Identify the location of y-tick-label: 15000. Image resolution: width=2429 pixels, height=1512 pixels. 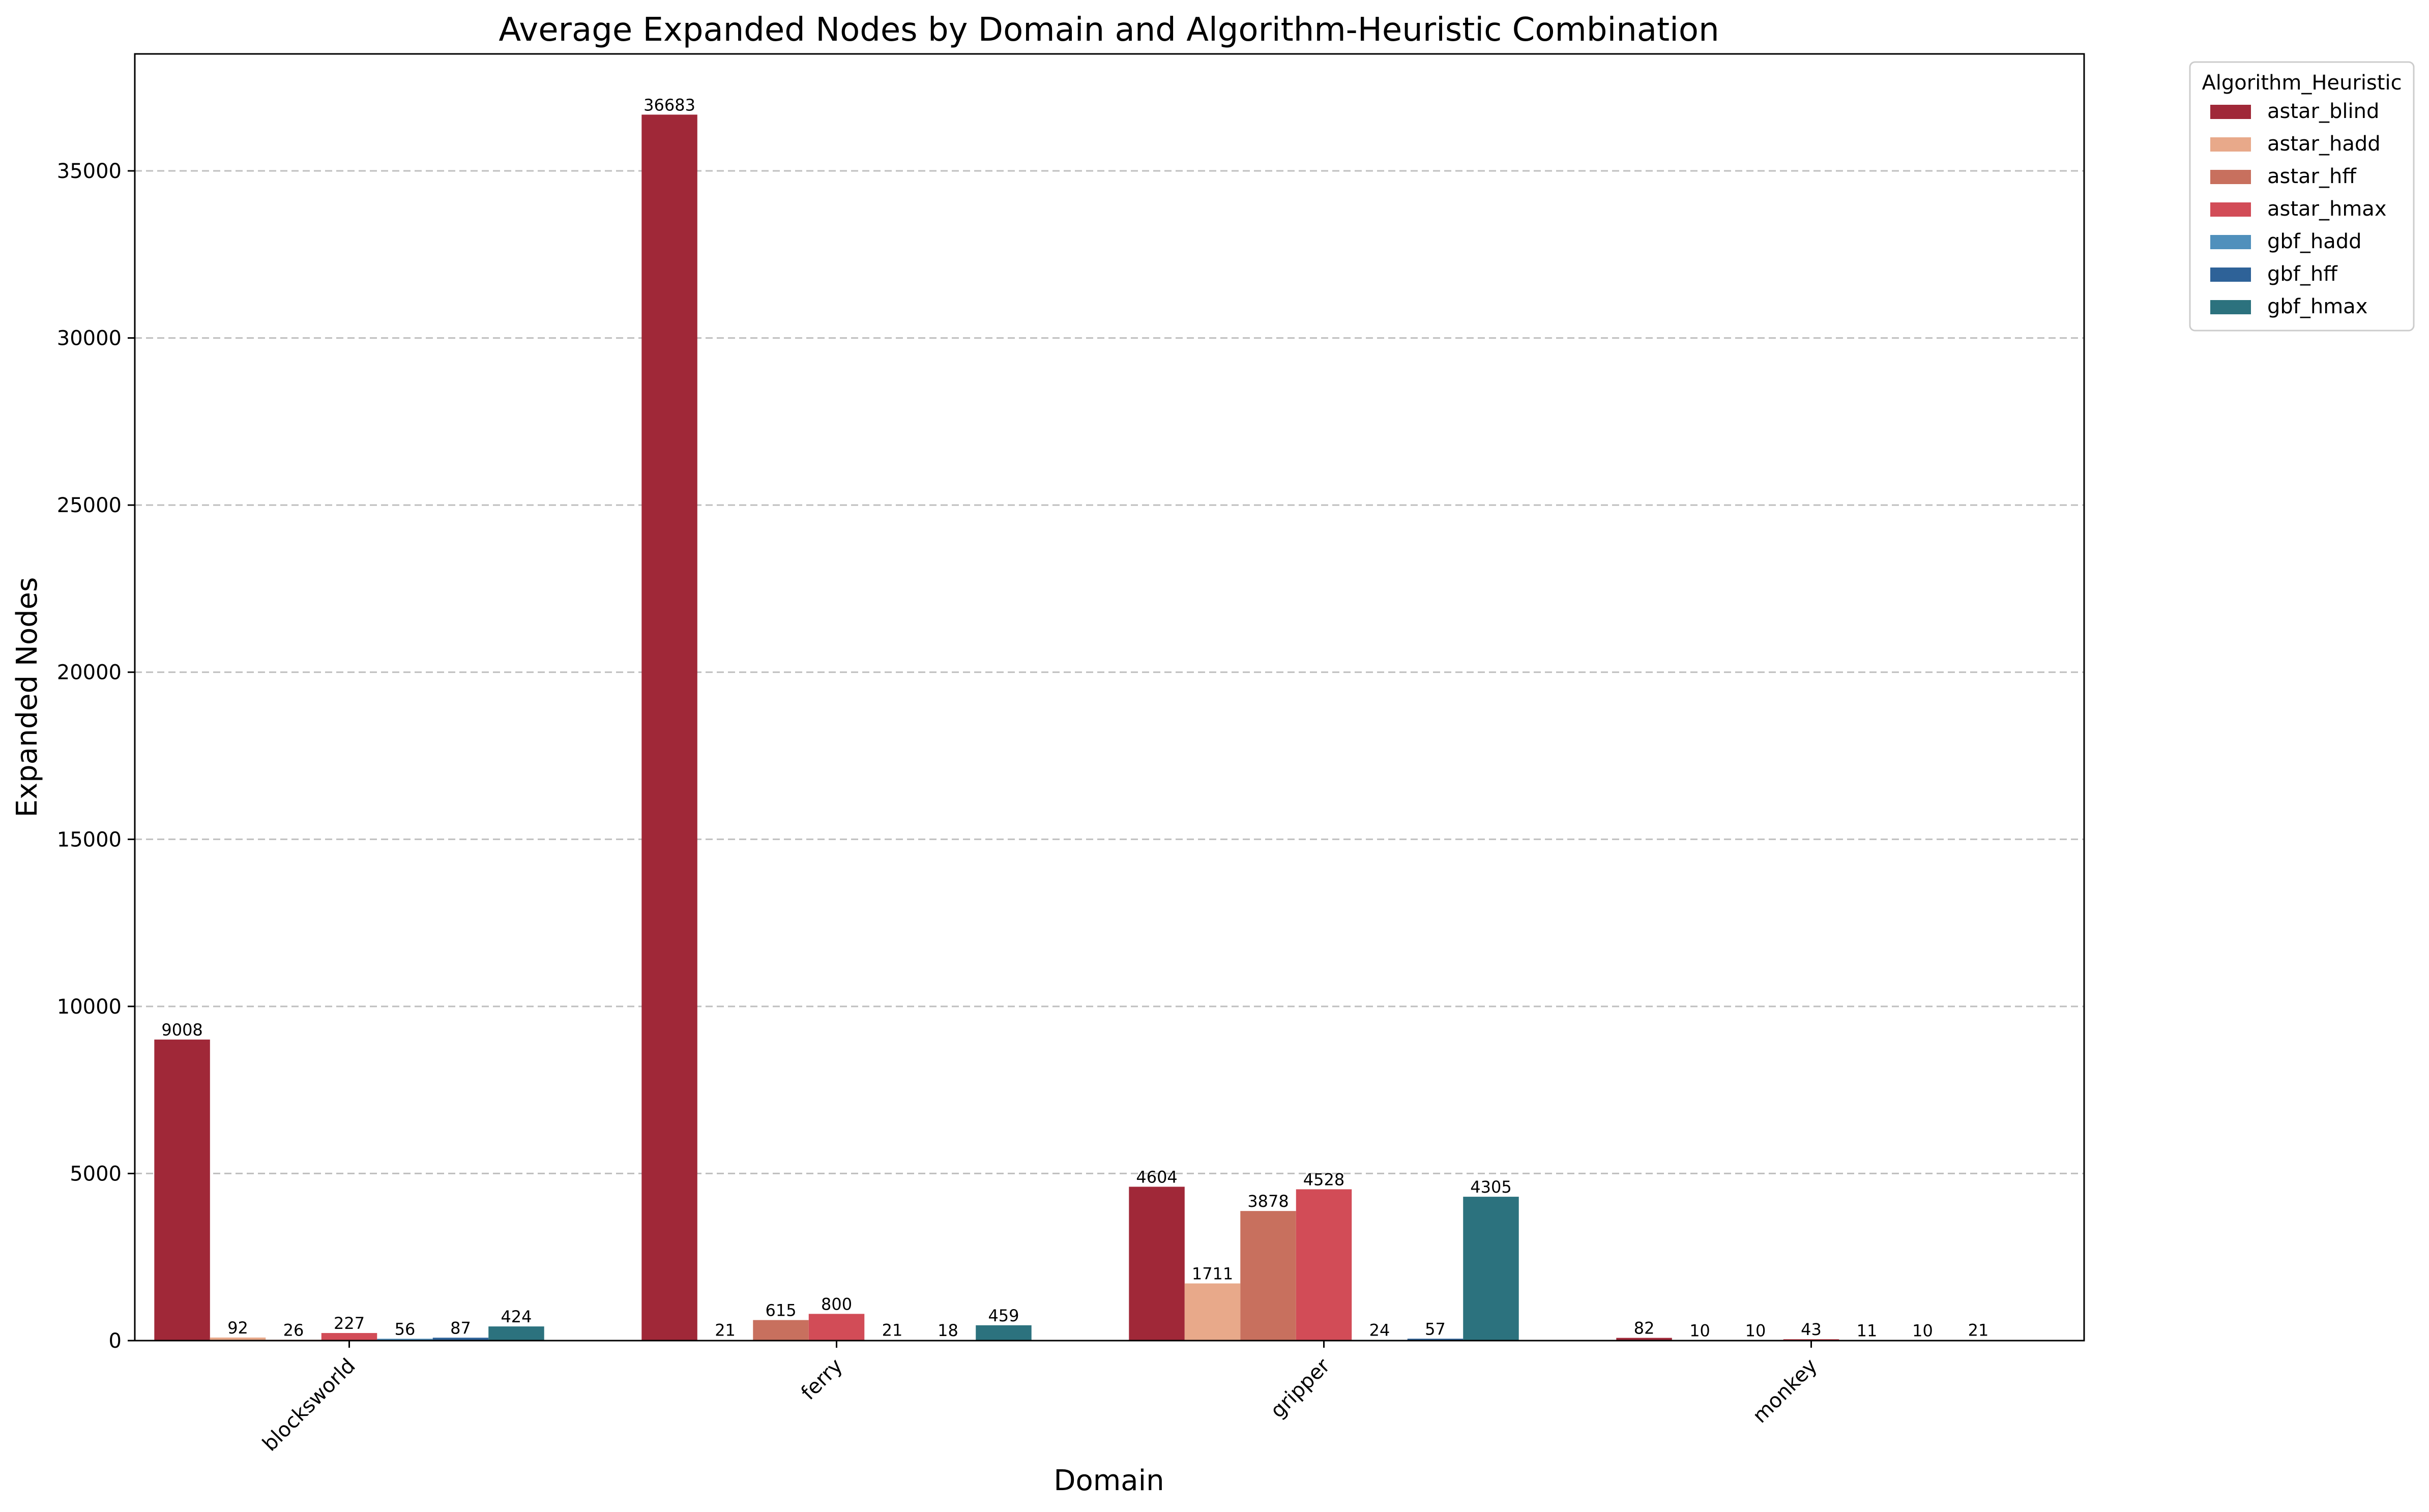
(89, 839).